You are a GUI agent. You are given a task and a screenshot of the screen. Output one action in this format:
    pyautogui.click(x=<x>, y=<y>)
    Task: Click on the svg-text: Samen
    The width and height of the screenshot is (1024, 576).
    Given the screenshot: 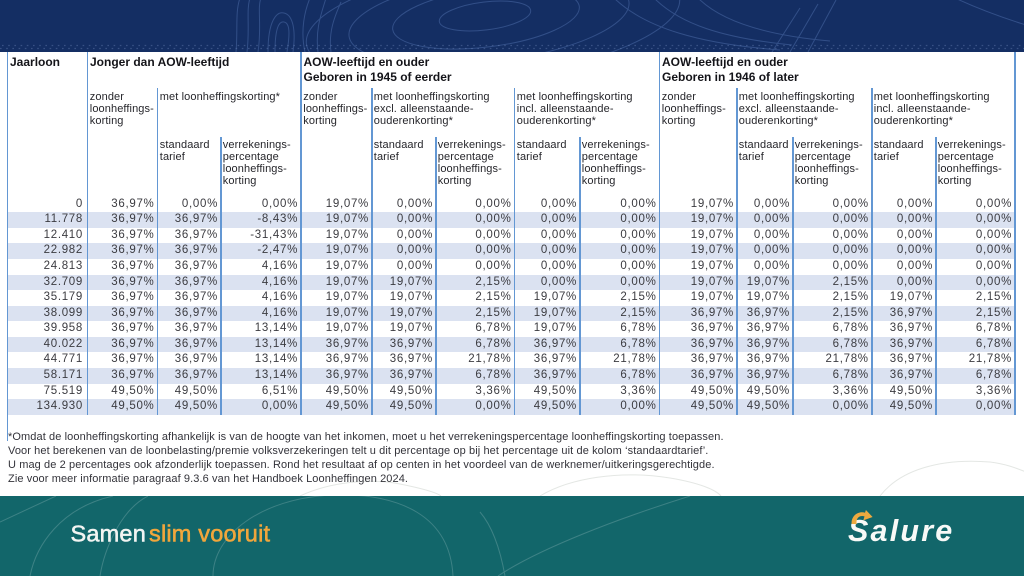 What is the action you would take?
    pyautogui.click(x=108, y=534)
    